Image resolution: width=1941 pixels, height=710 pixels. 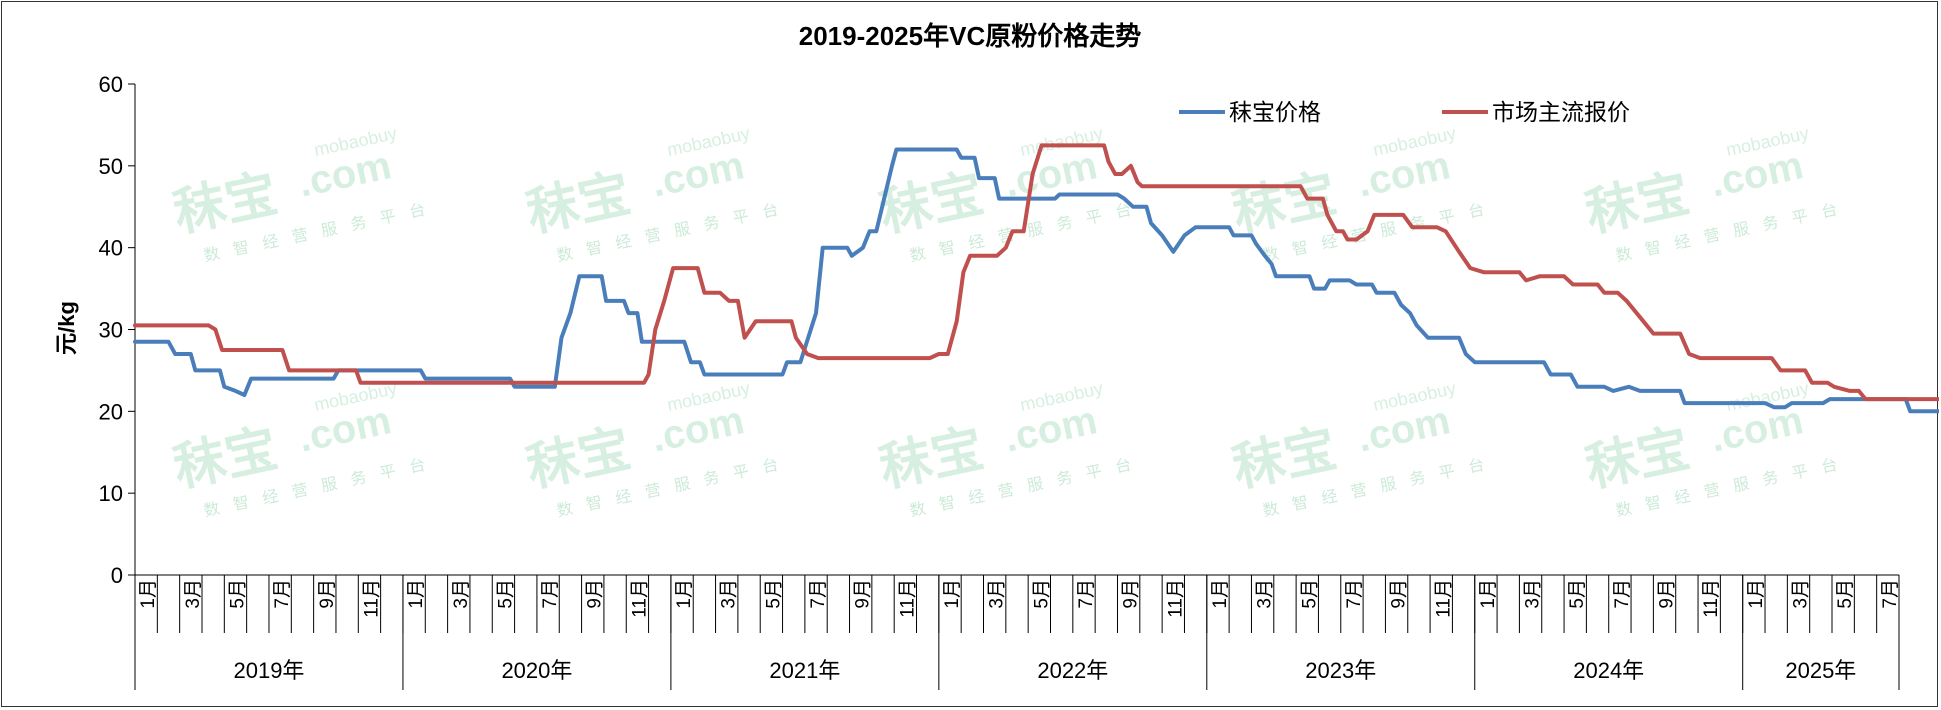 What do you see at coordinates (1820, 670) in the screenshot?
I see `year-label: 2025年` at bounding box center [1820, 670].